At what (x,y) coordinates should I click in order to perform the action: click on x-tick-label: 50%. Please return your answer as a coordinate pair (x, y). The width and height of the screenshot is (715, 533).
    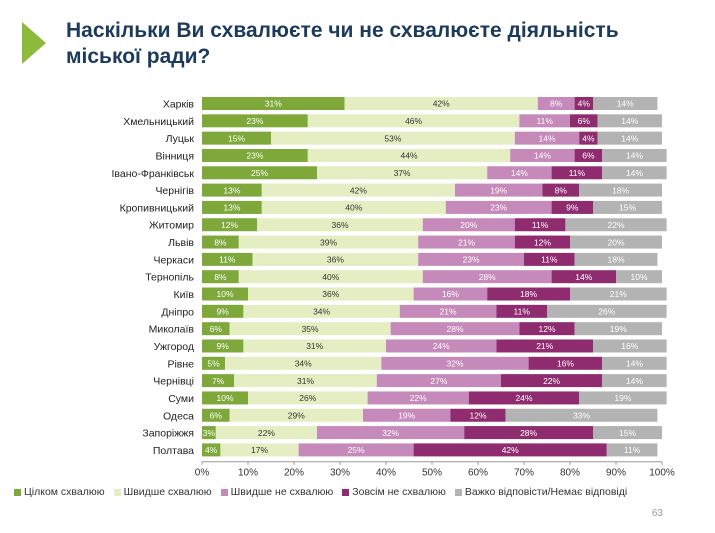
    Looking at the image, I should click on (432, 473).